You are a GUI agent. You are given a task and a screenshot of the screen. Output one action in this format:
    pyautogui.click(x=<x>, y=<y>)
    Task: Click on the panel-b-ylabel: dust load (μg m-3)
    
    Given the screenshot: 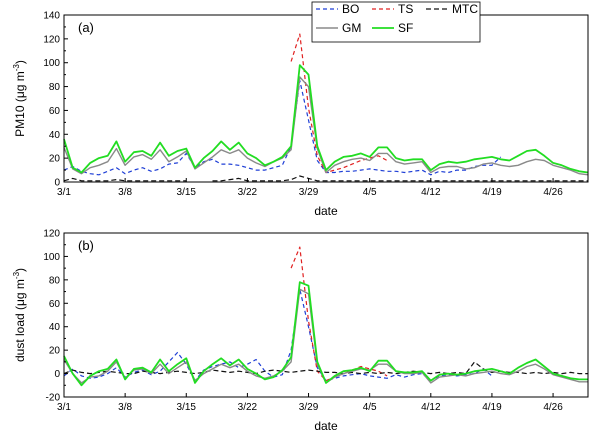 What is the action you would take?
    pyautogui.click(x=19, y=315)
    